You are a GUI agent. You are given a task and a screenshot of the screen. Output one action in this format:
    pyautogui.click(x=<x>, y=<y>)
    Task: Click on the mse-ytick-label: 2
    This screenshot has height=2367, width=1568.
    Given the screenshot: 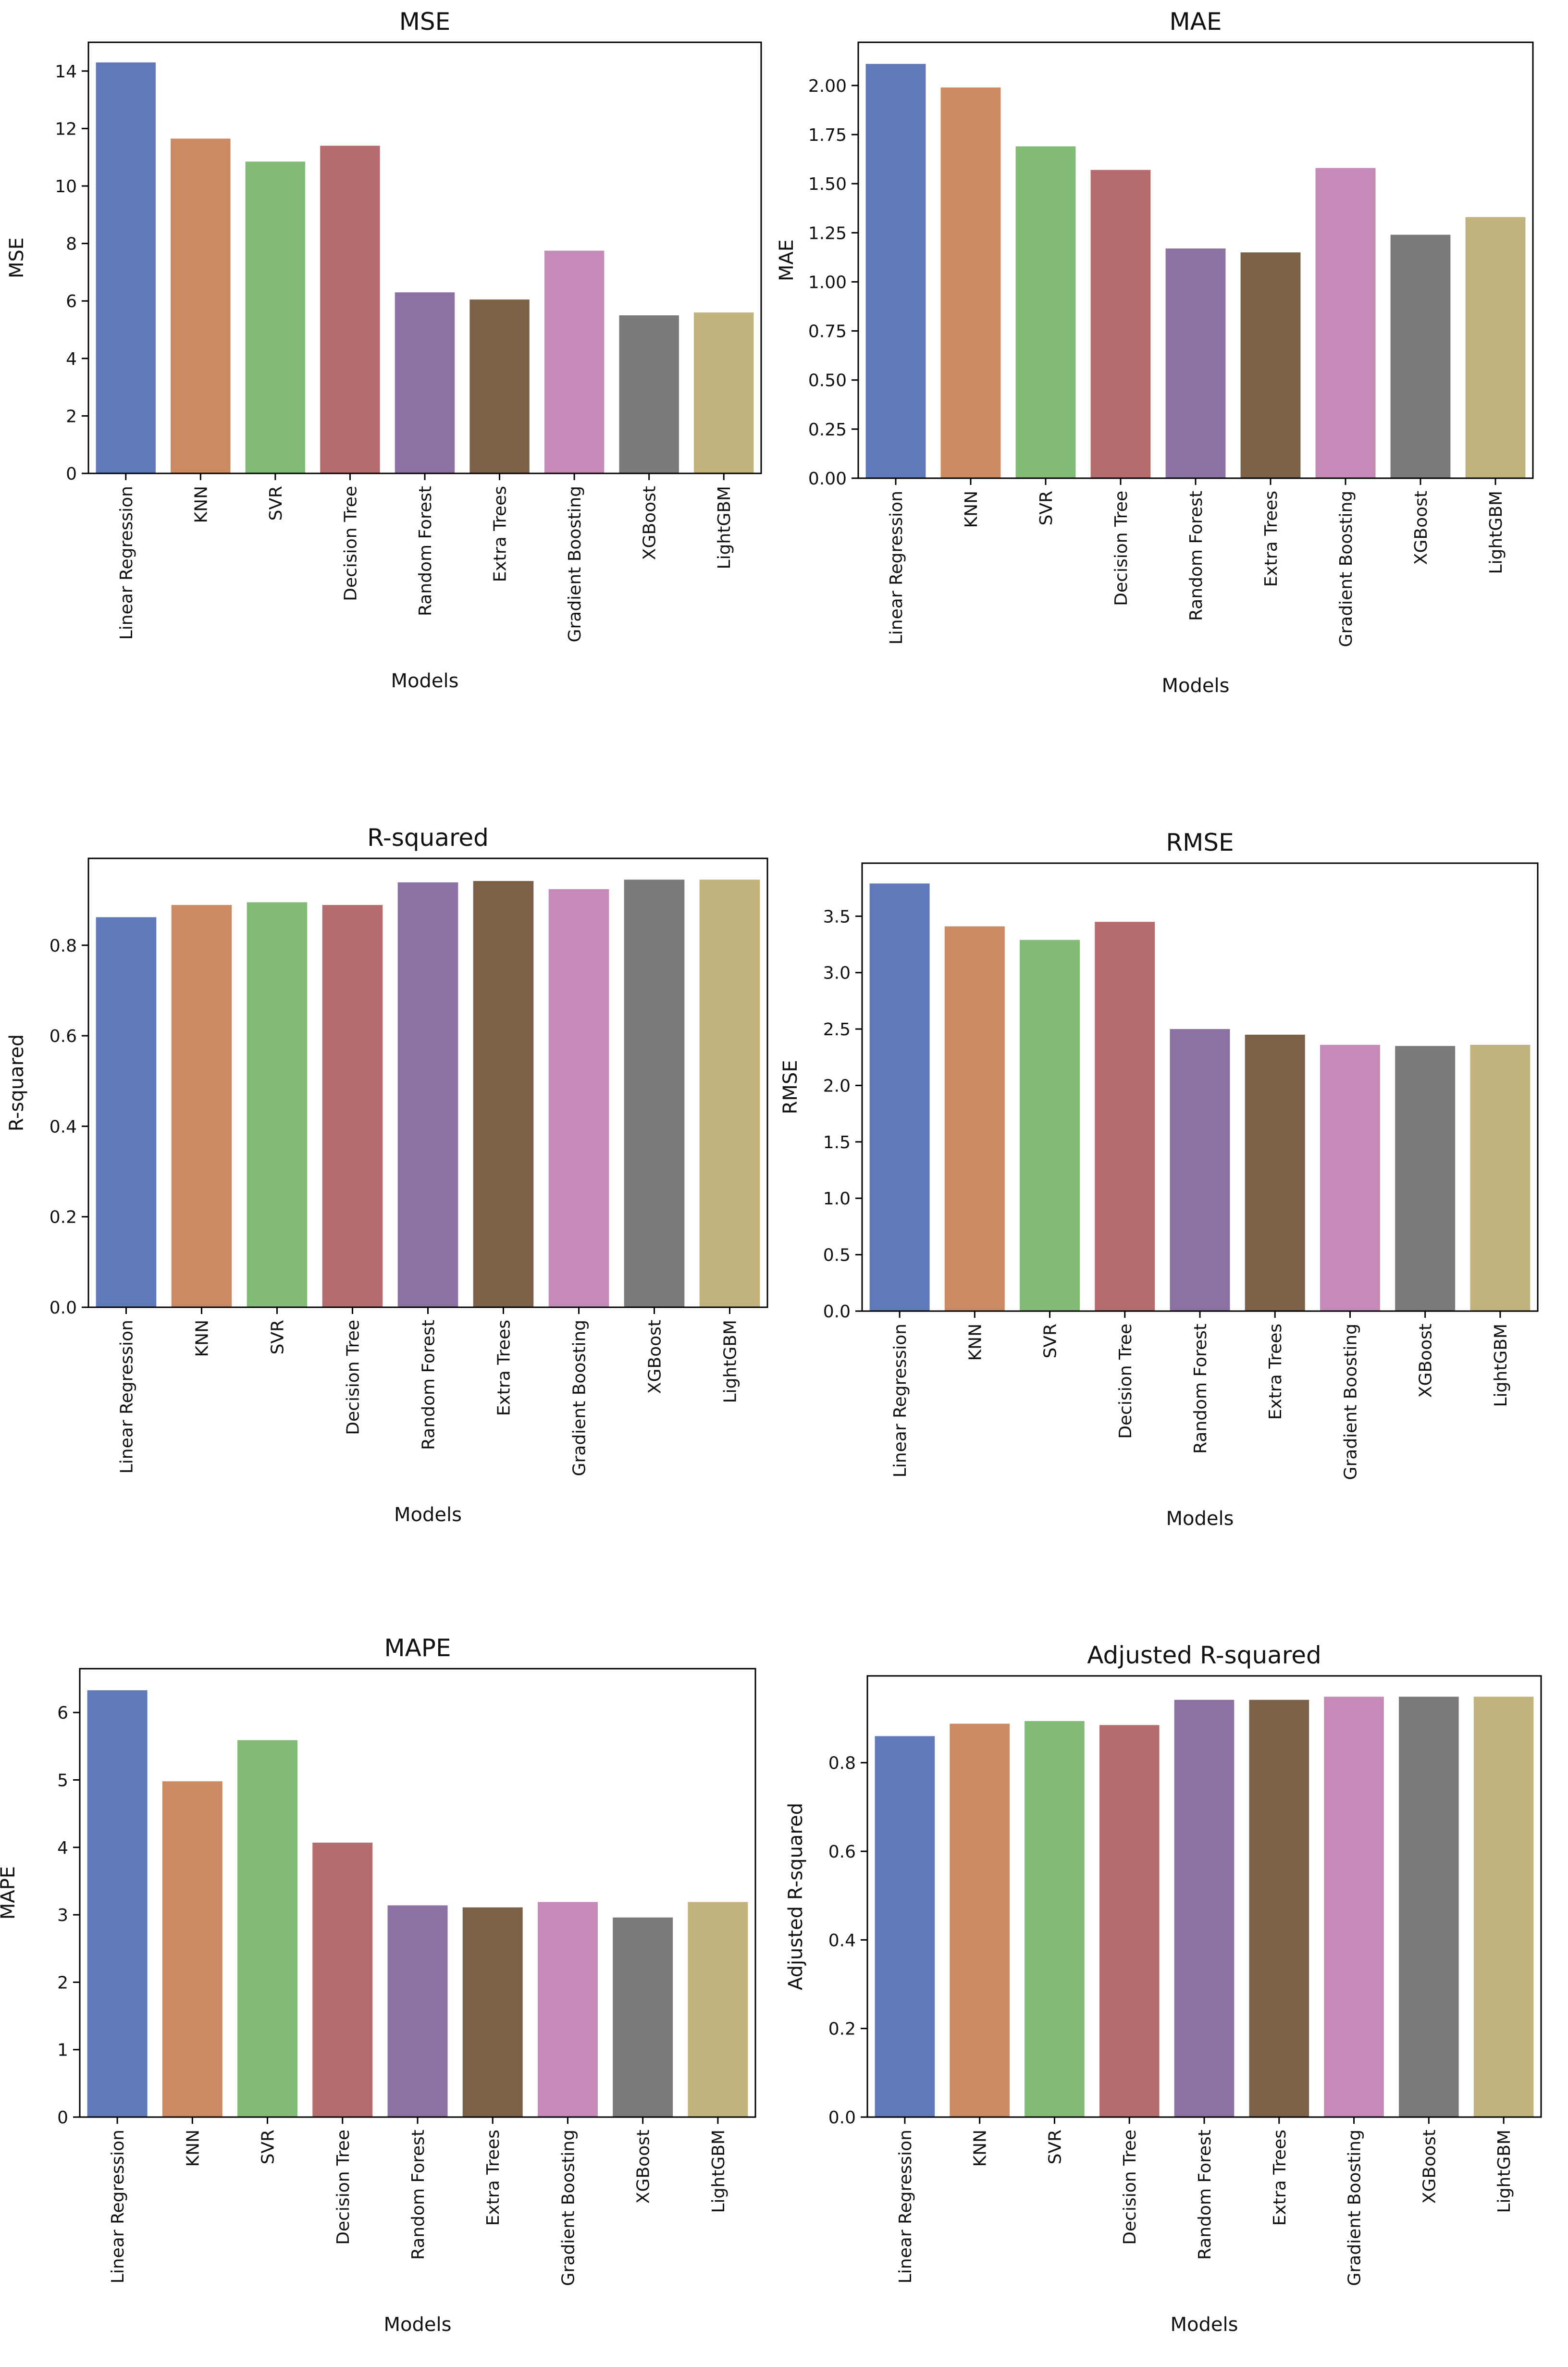 What is the action you would take?
    pyautogui.click(x=71, y=416)
    